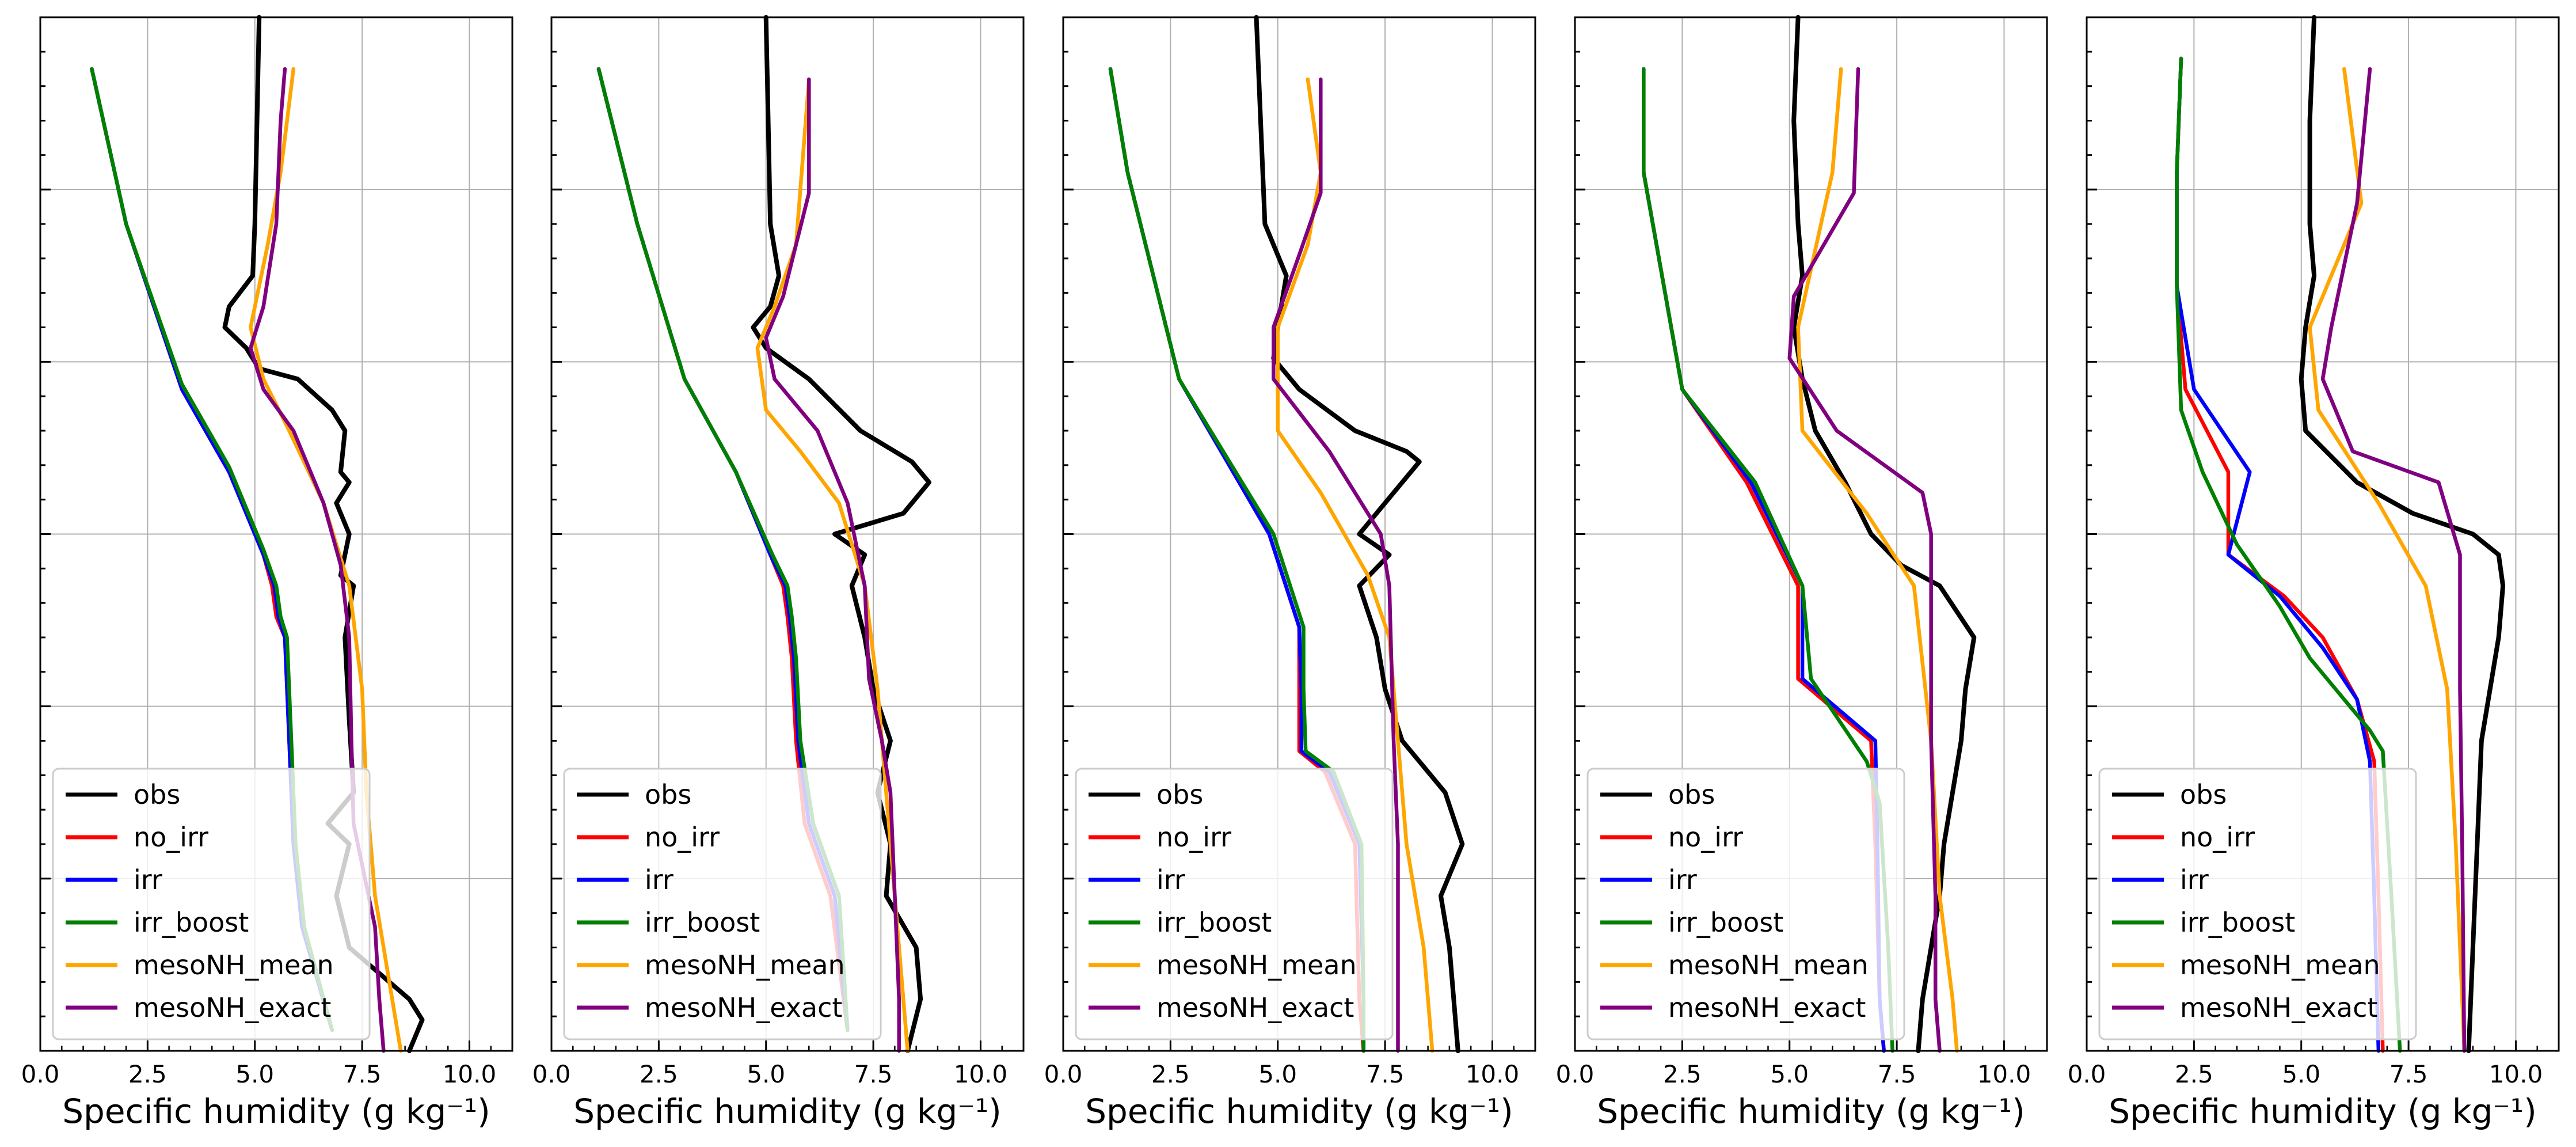 This screenshot has width=2576, height=1147. I want to click on series-line-obs, so click(2403, 534).